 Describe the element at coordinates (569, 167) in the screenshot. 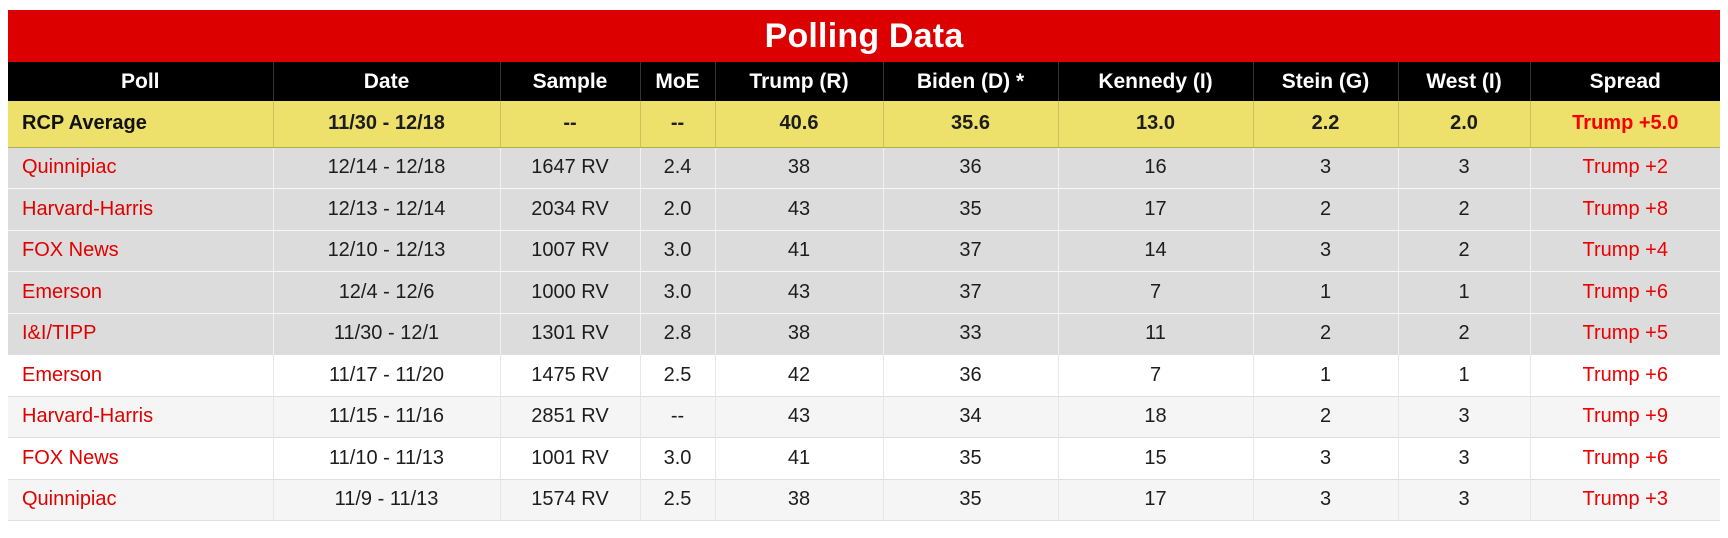

I see `poll-row-sample-cell: 1647 RV` at that location.